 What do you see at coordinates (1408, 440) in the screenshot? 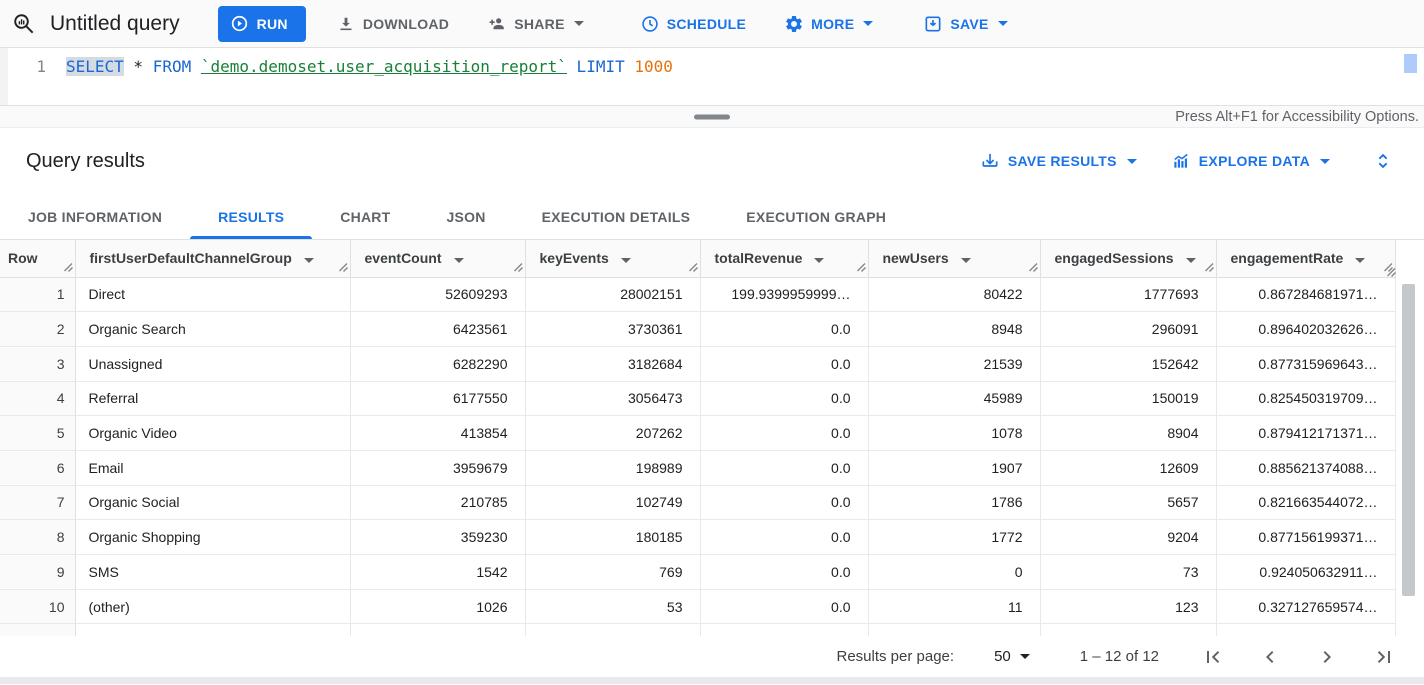
I see `table-scrollbar-thumb` at bounding box center [1408, 440].